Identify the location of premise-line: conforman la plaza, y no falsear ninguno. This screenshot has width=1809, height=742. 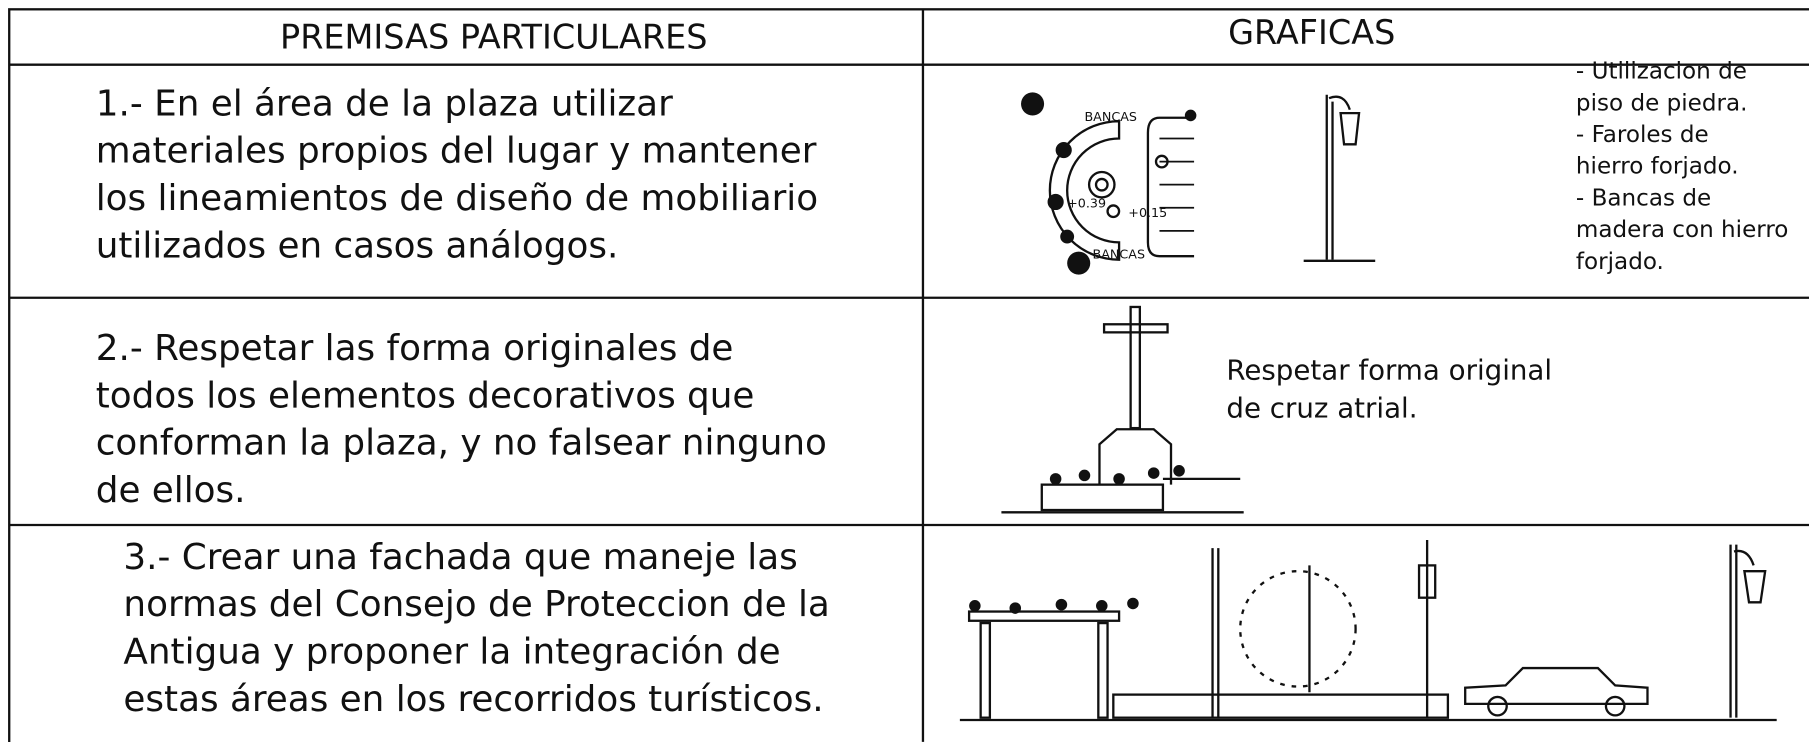
(461, 443).